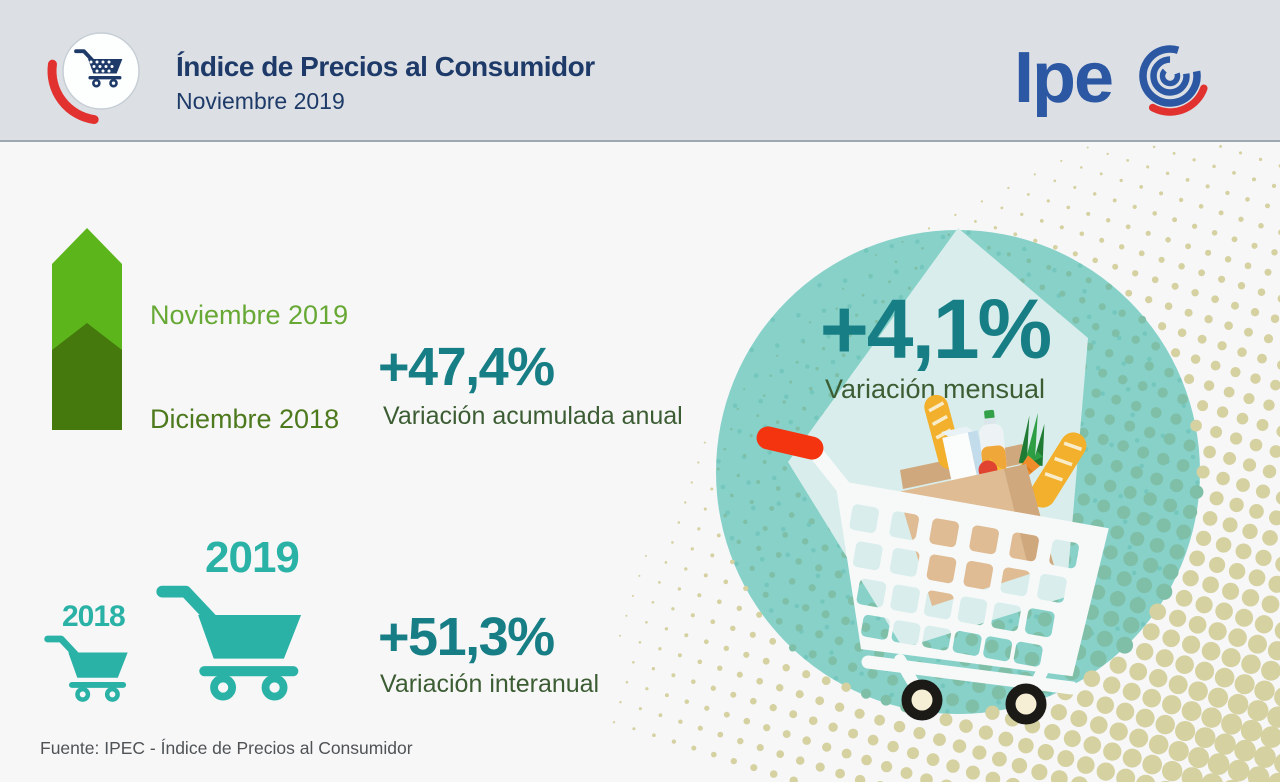  I want to click on cart-basket, so click(972, 578).